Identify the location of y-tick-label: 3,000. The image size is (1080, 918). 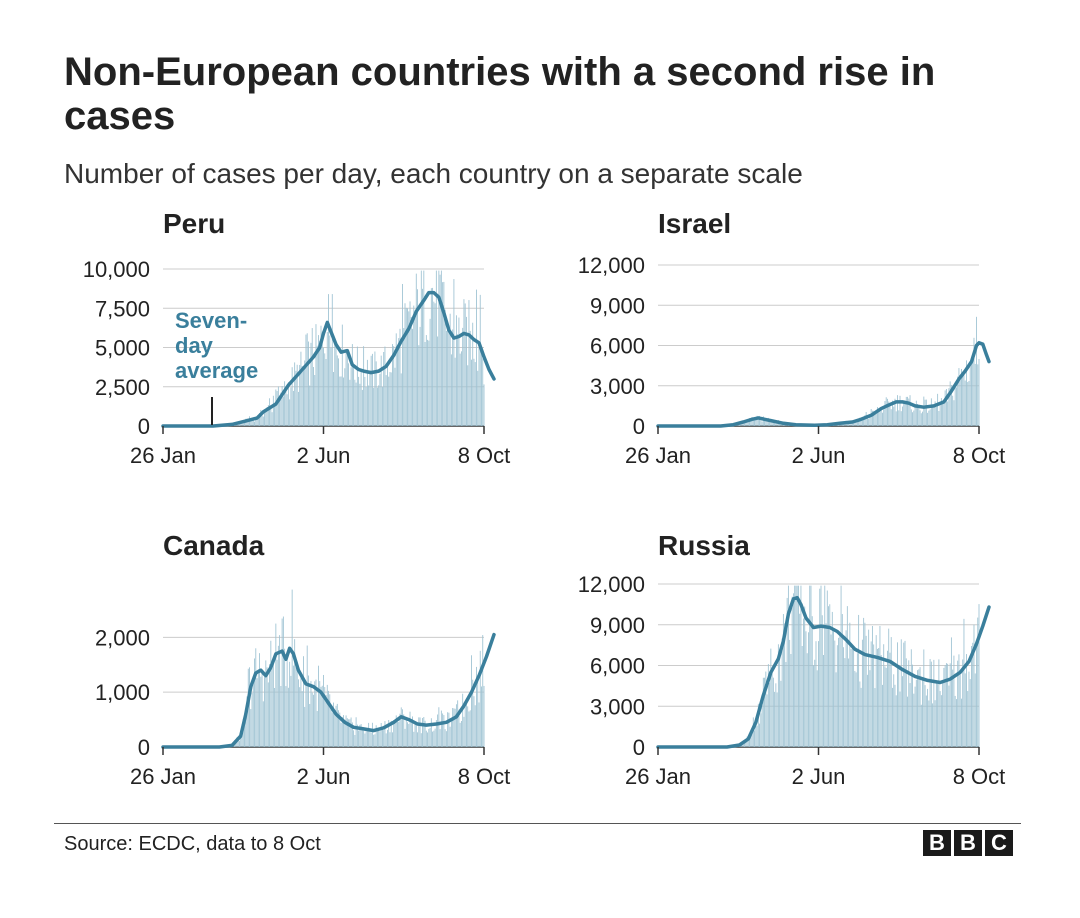
(617, 706).